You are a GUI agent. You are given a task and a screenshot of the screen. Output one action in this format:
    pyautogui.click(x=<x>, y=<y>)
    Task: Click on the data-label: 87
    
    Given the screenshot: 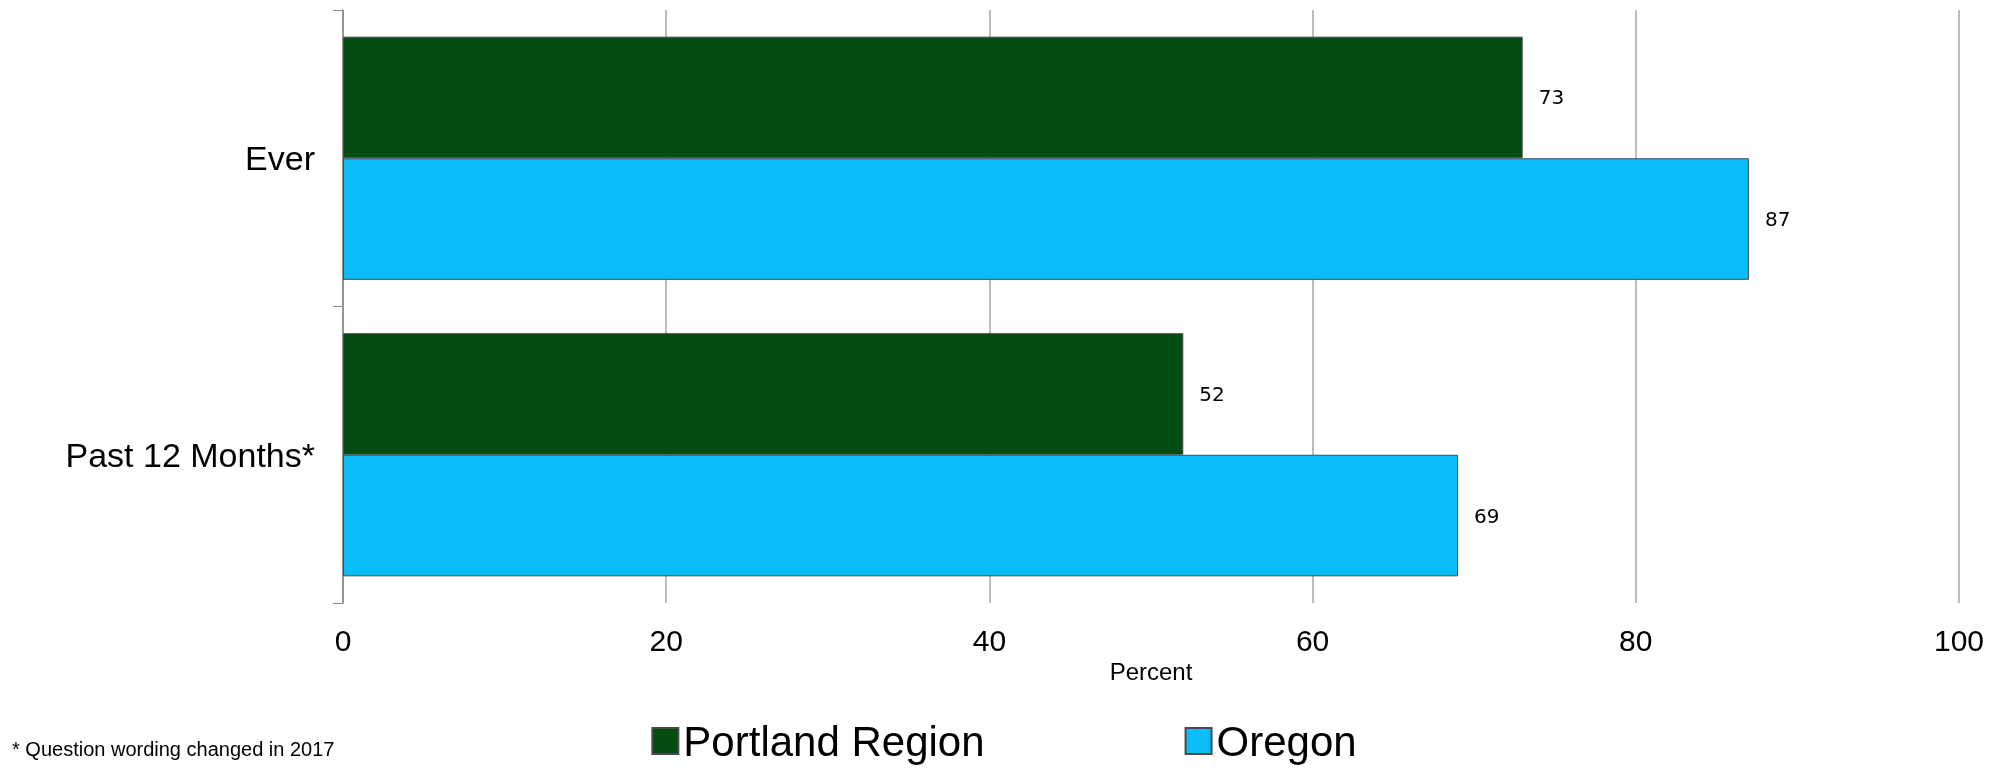 What is the action you would take?
    pyautogui.click(x=1777, y=219)
    